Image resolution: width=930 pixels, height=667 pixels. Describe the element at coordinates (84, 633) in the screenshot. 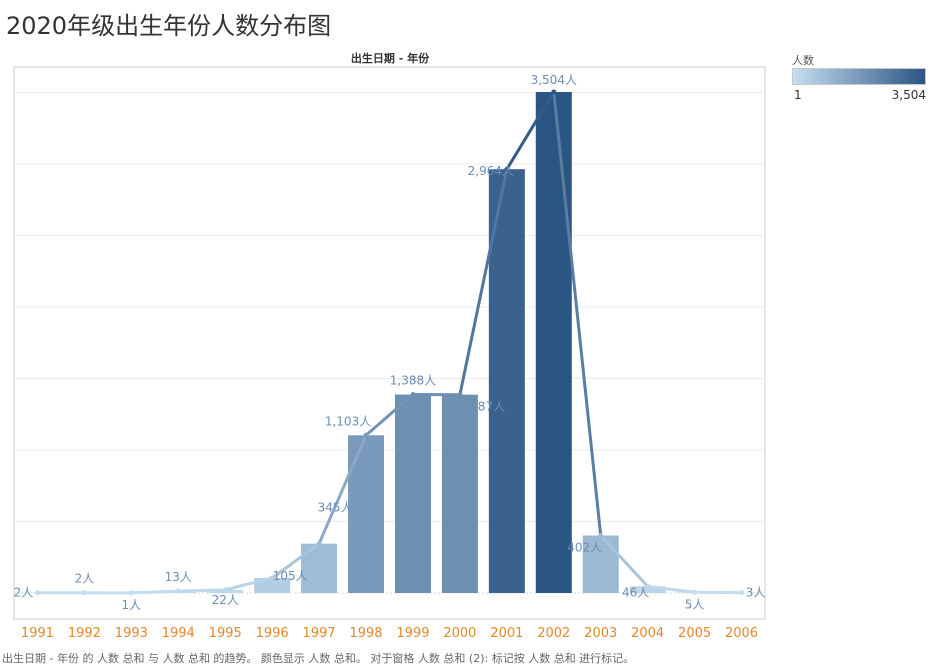

I see `x-tick-label-1992: 1992` at that location.